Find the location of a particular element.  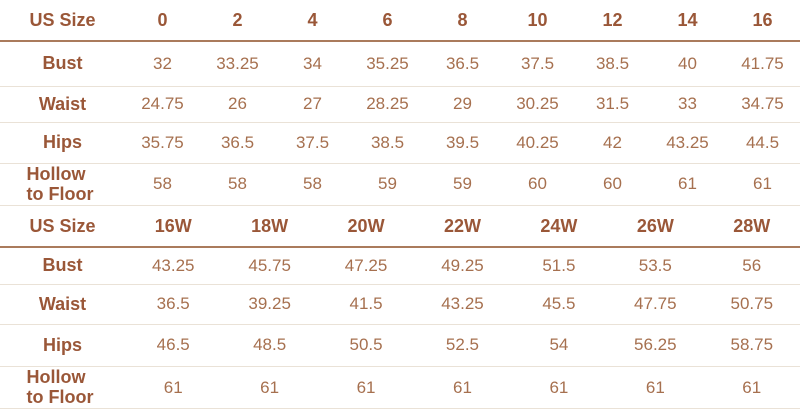

size-column-header: 26W is located at coordinates (655, 227).